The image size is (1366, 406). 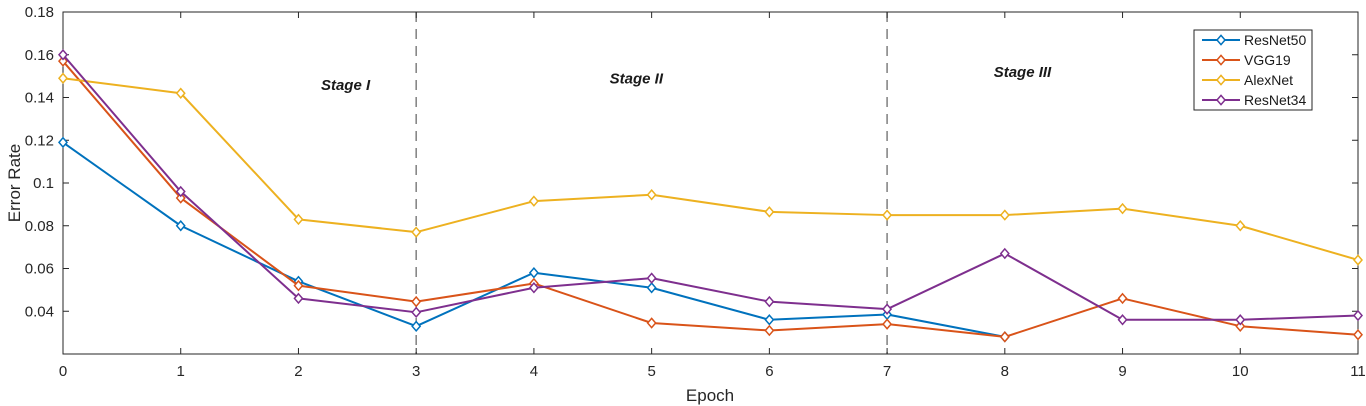 What do you see at coordinates (1275, 100) in the screenshot?
I see `legend-label: ResNet34` at bounding box center [1275, 100].